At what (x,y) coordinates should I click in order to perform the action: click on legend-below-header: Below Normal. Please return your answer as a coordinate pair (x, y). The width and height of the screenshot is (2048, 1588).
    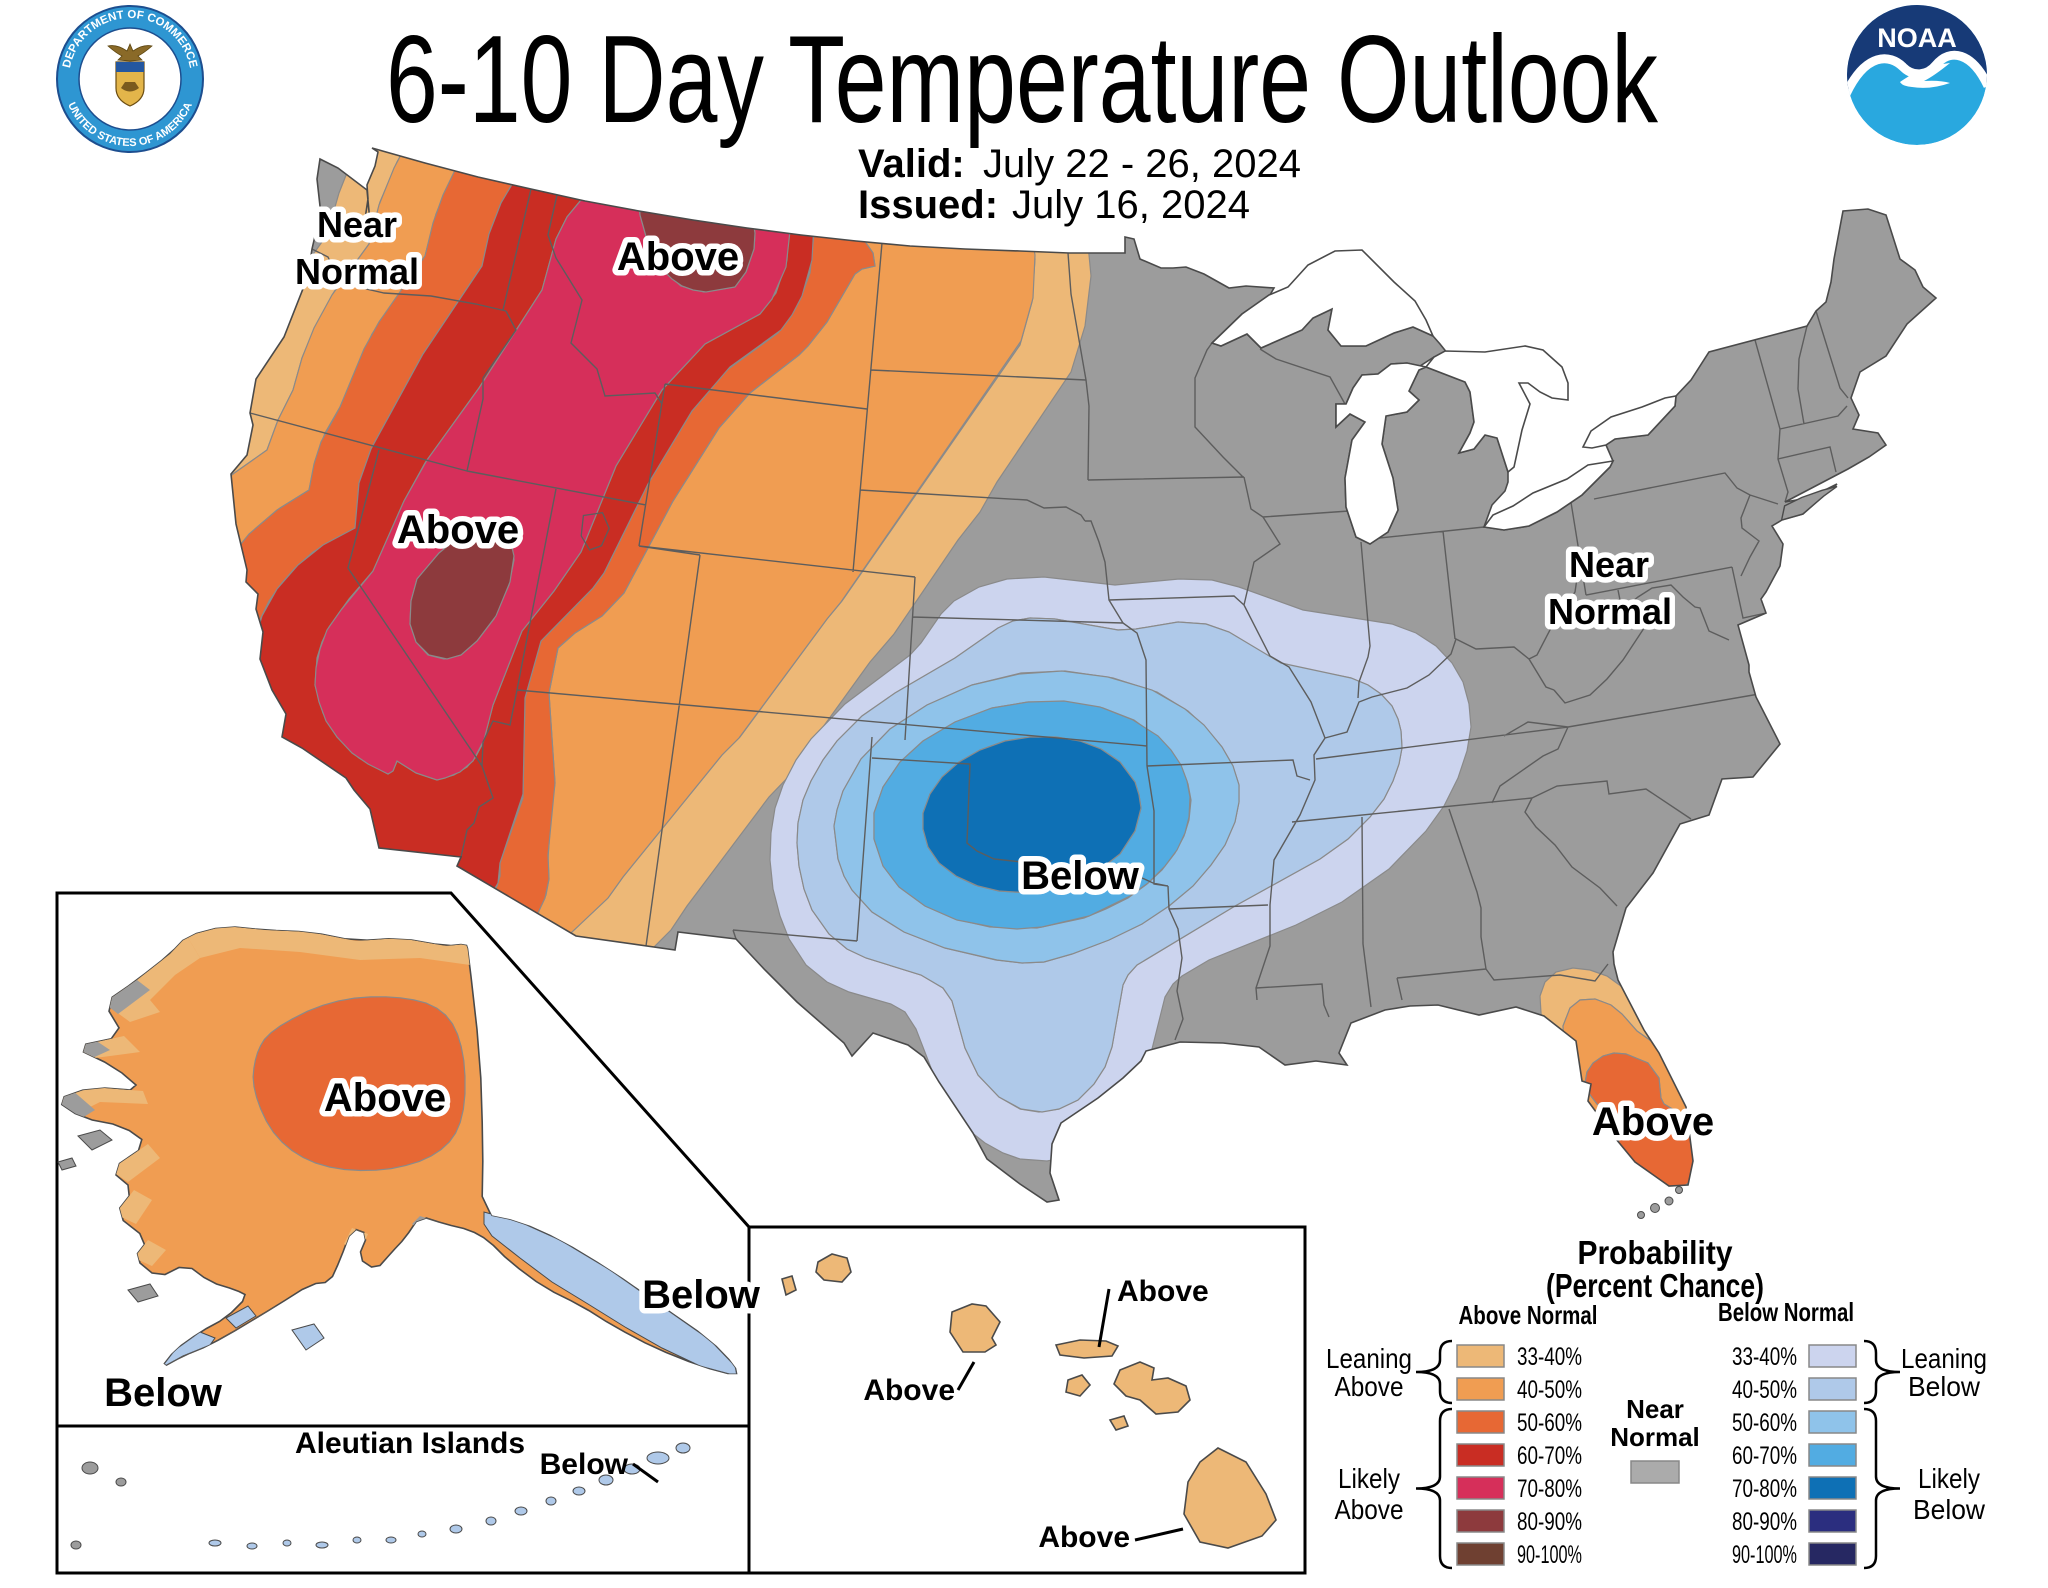
    Looking at the image, I should click on (1786, 1312).